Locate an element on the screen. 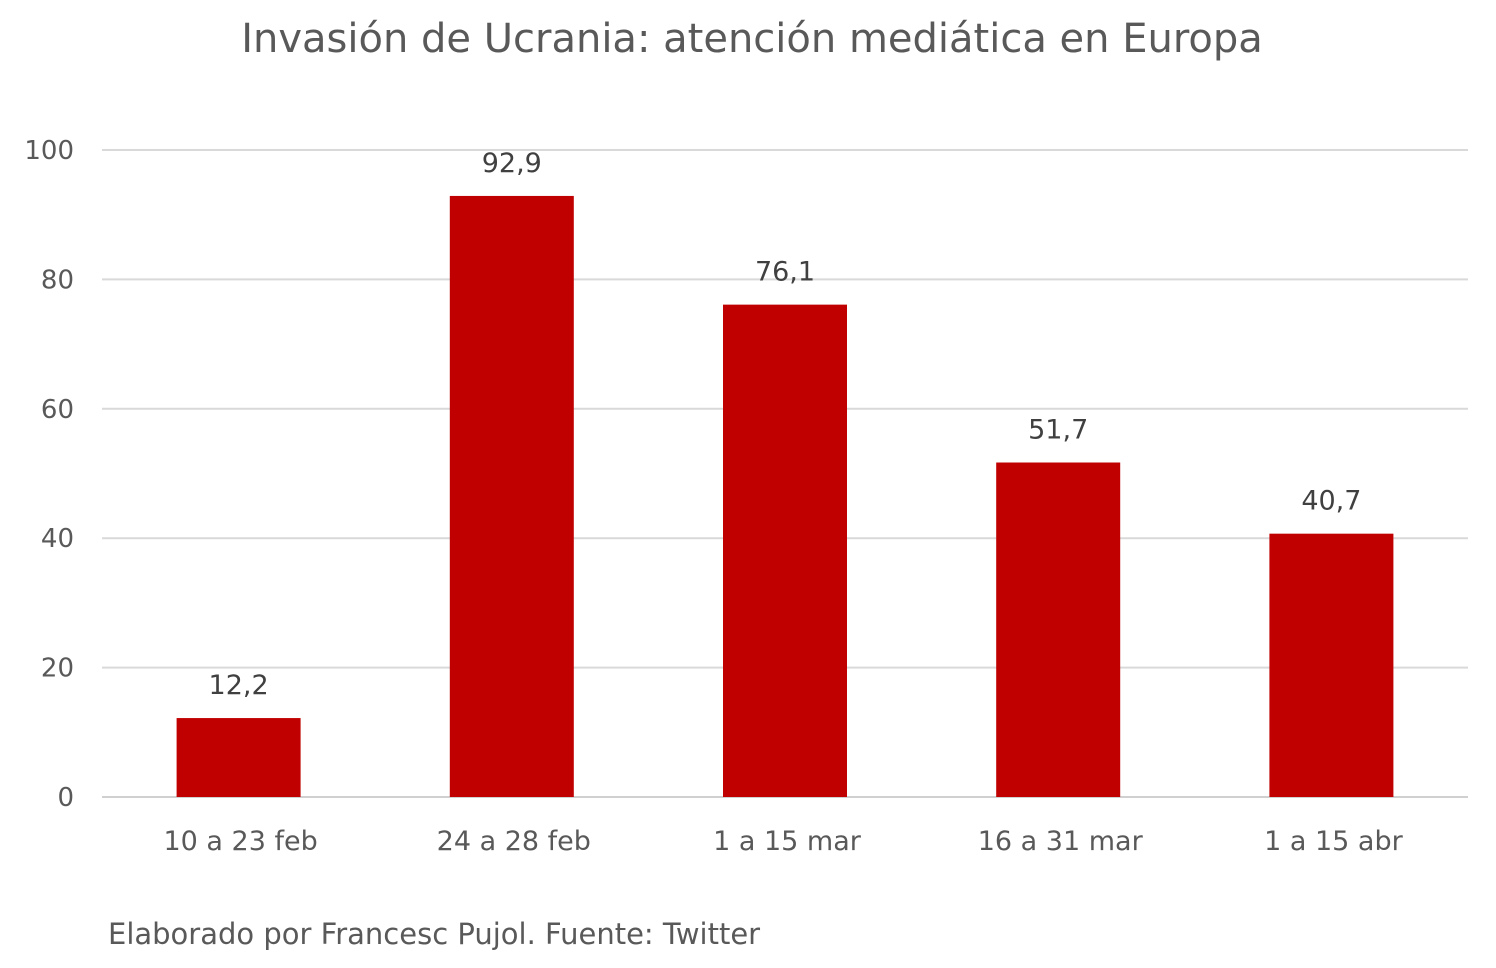 This screenshot has height=968, width=1496. y-tick-label: 0 is located at coordinates (65, 798).